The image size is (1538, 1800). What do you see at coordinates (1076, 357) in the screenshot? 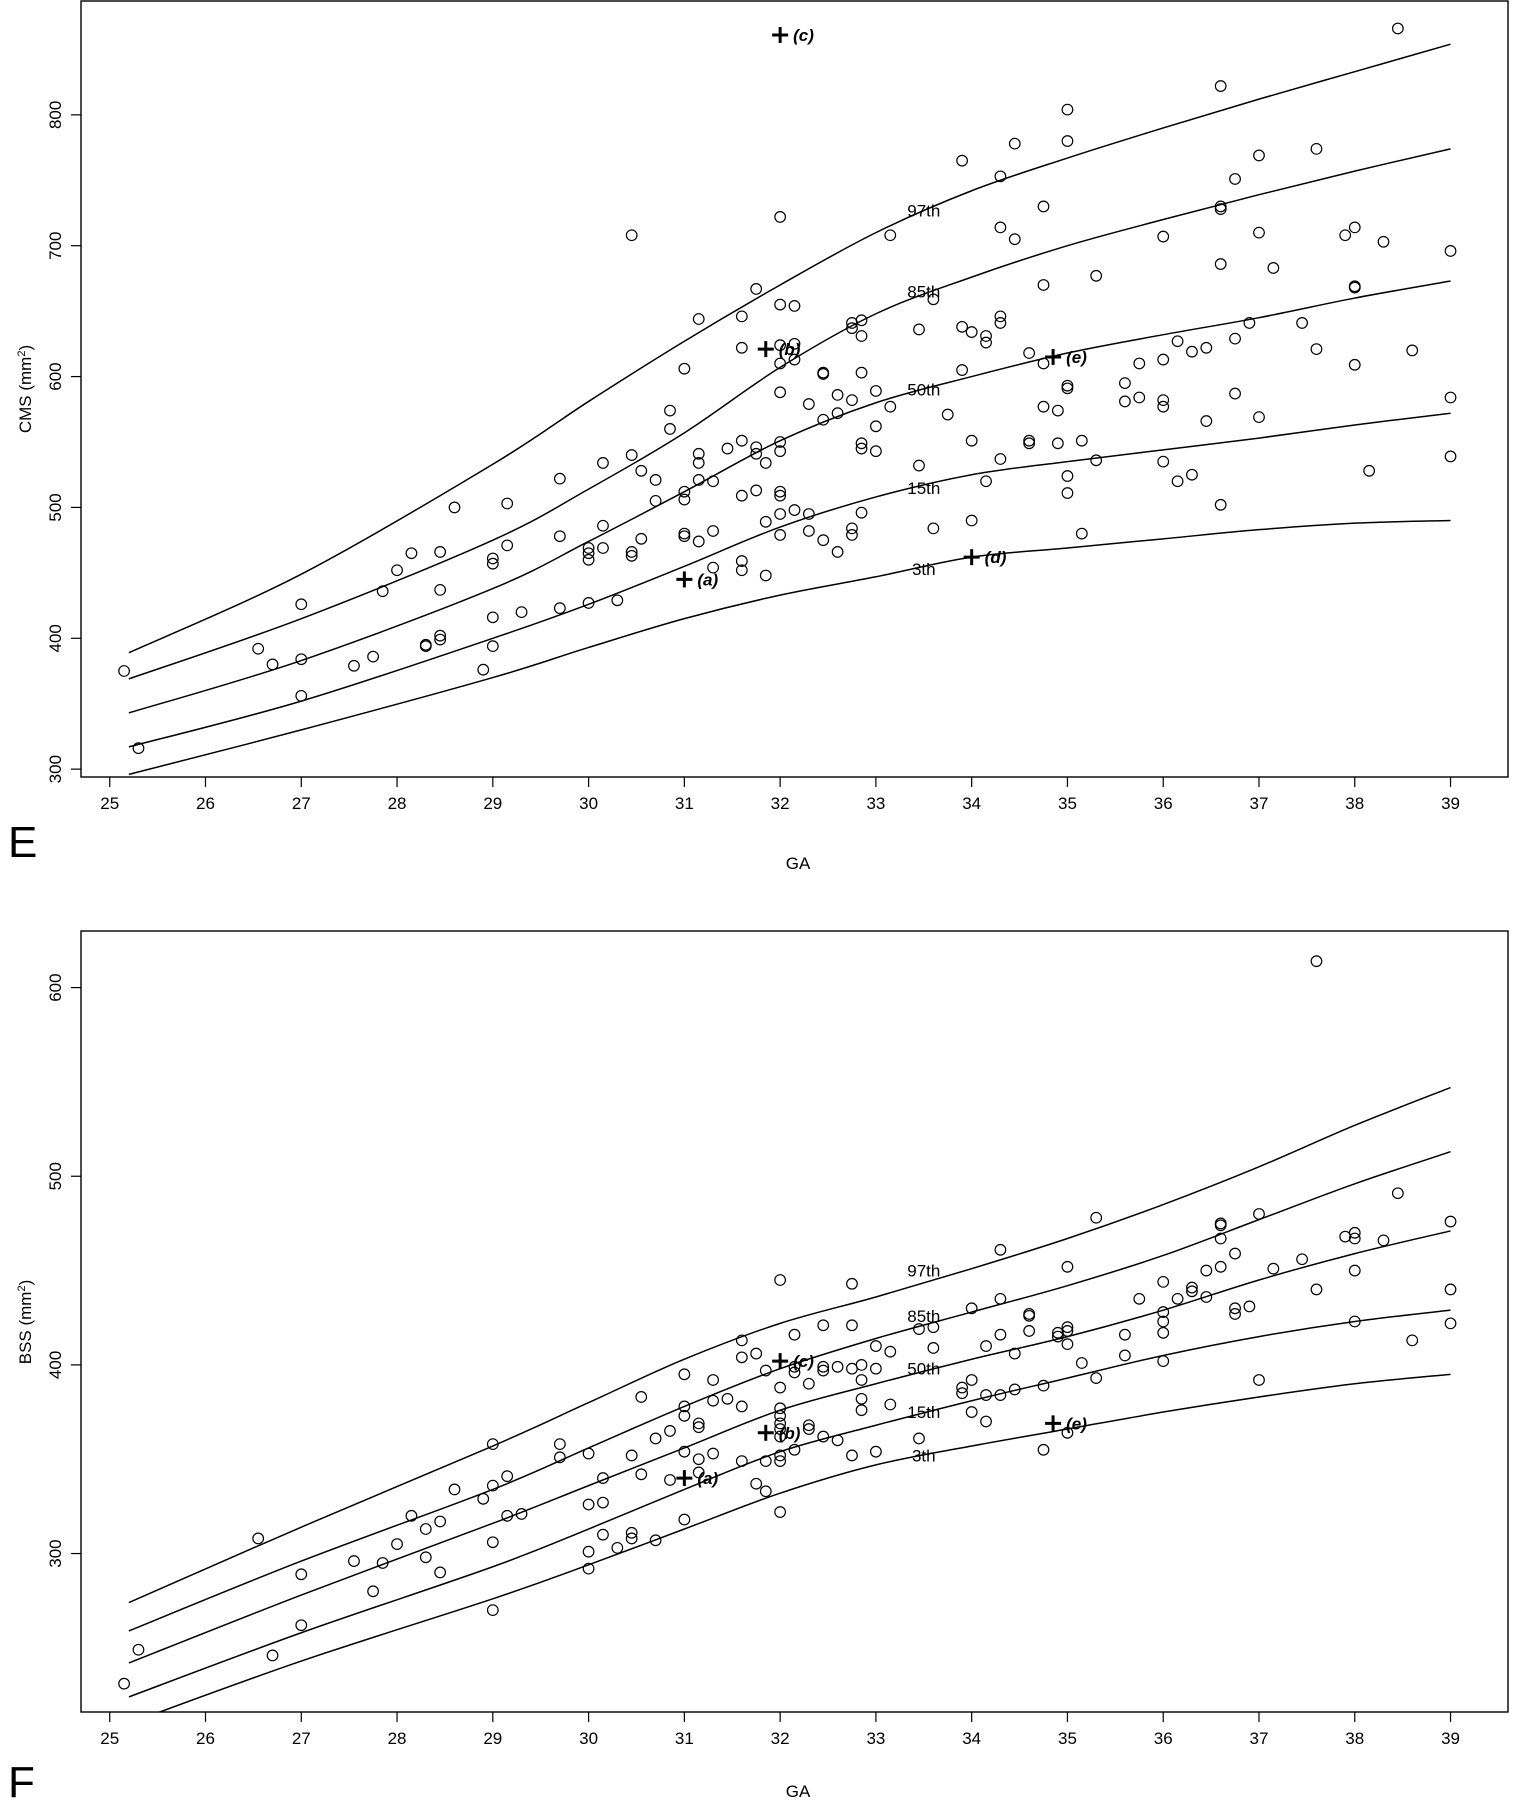
I see `case-marker-label: (e)` at bounding box center [1076, 357].